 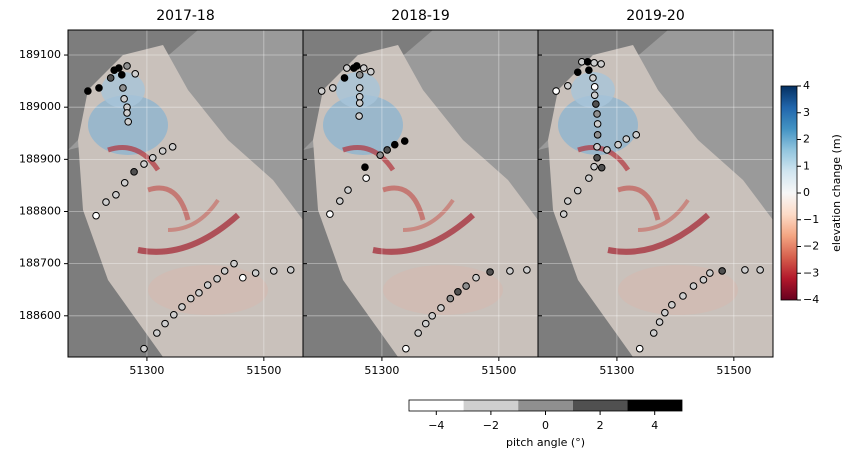 I want to click on y-tick-label: 188900, so click(x=40, y=158).